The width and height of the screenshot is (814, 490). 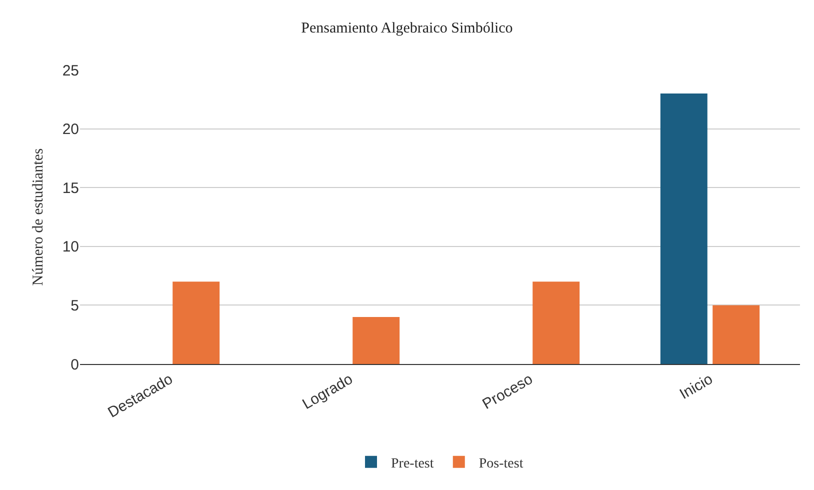 What do you see at coordinates (74, 365) in the screenshot?
I see `y-tick-label: 0` at bounding box center [74, 365].